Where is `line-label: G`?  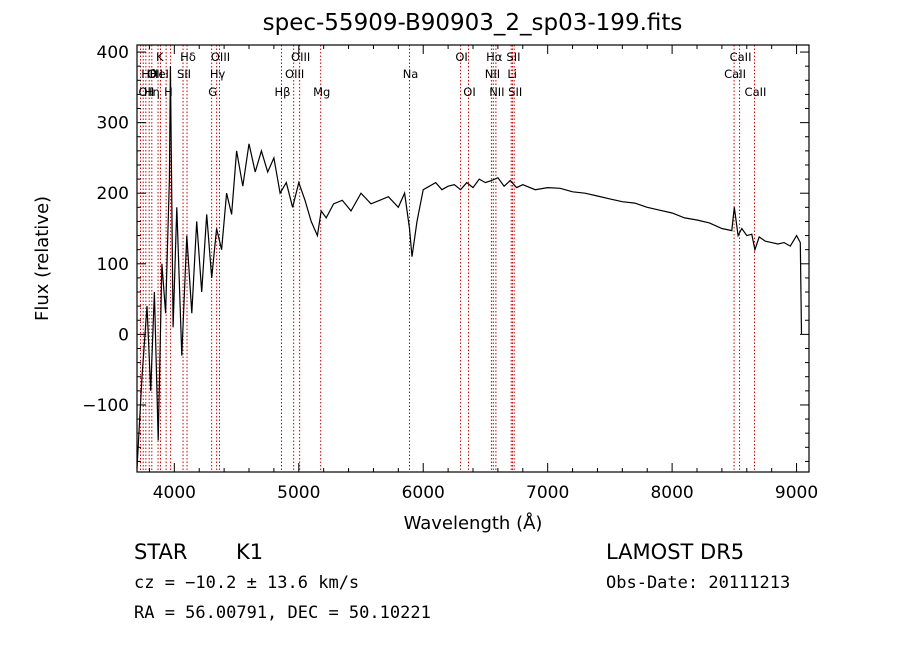
line-label: G is located at coordinates (212, 92).